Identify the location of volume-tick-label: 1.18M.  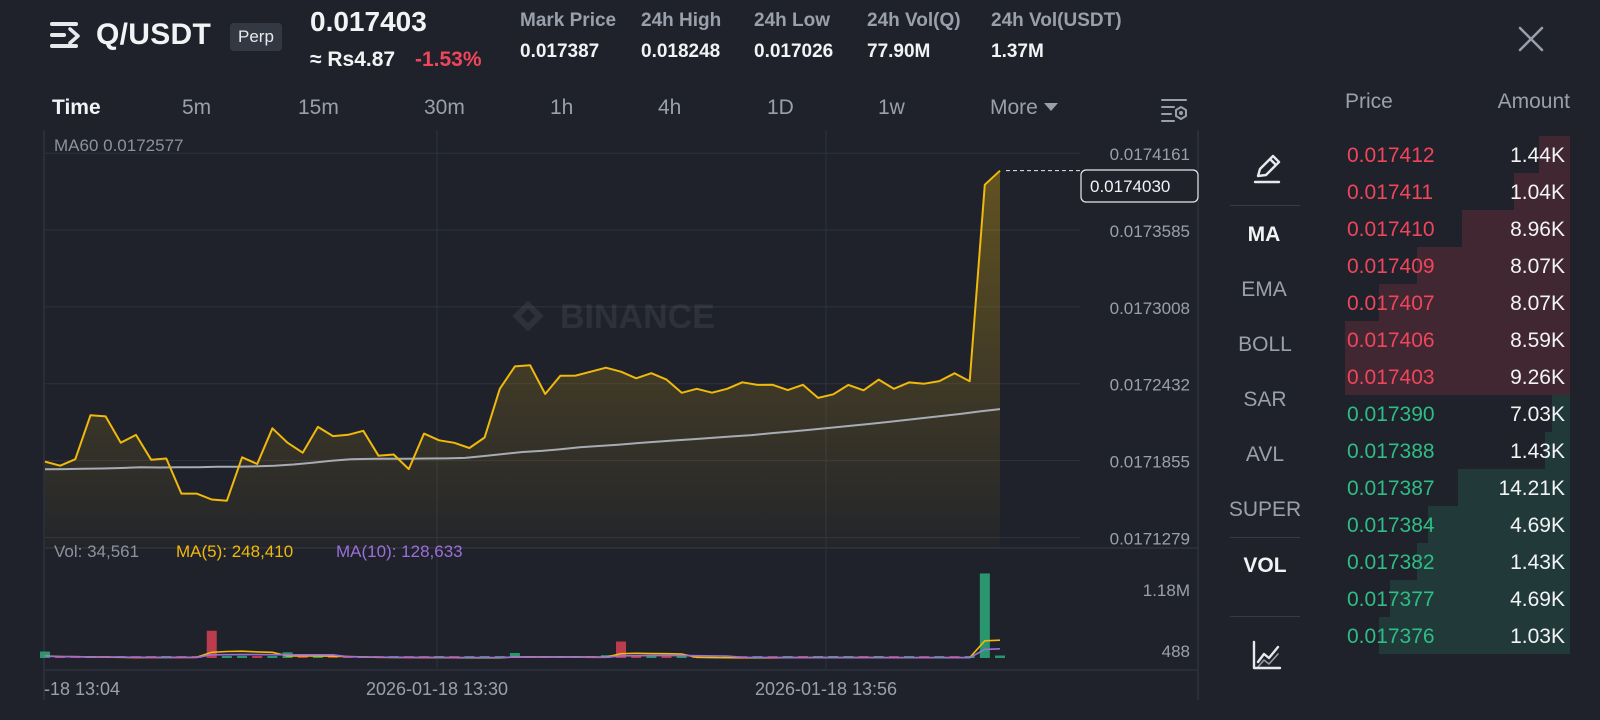
(1166, 590).